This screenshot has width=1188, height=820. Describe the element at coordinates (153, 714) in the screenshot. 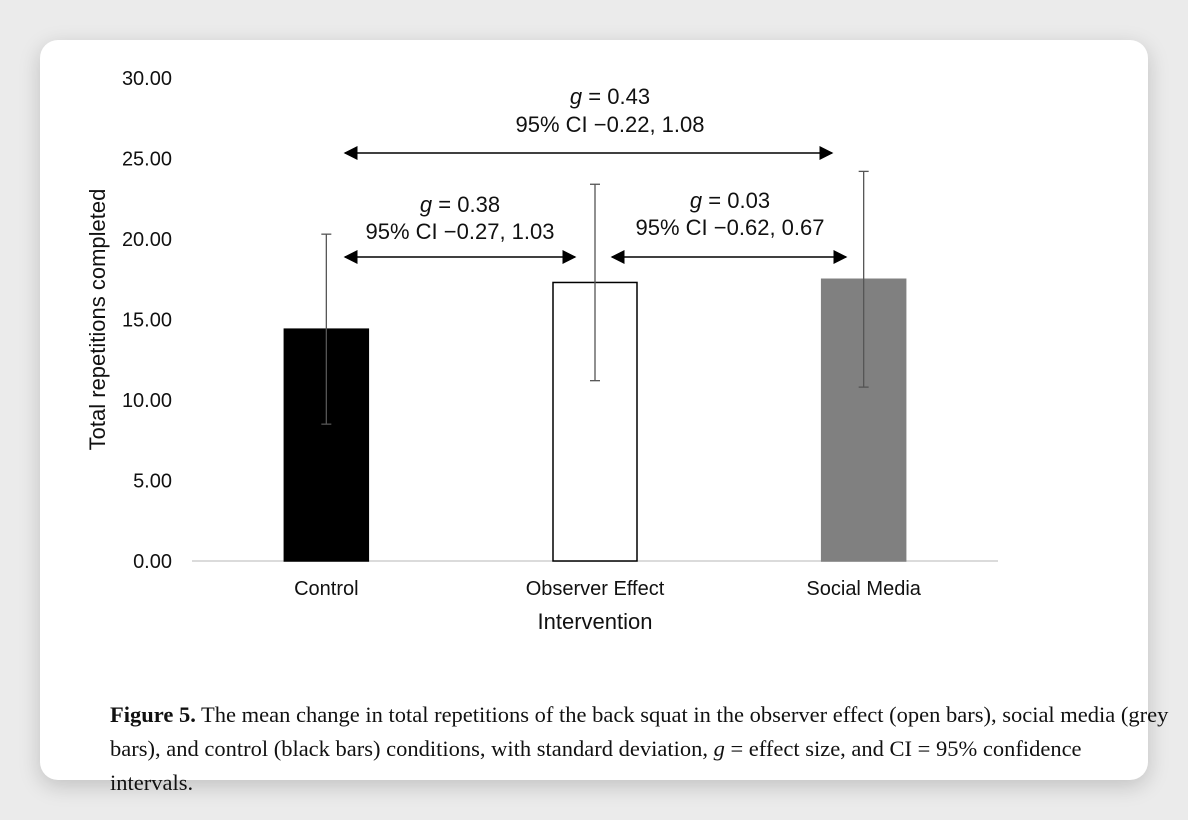

I see `caption-label: Figure 5.` at that location.